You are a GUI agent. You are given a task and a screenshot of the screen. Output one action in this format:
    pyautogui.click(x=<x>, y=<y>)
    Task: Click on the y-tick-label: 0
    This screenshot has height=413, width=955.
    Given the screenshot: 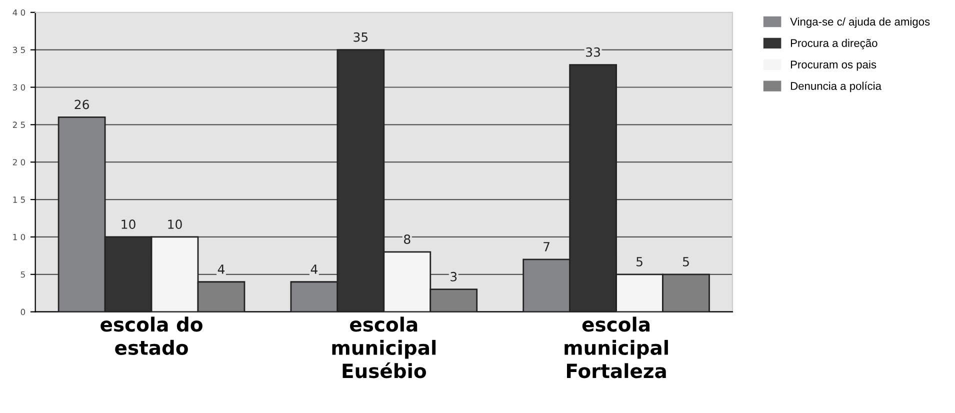 What is the action you would take?
    pyautogui.click(x=23, y=312)
    